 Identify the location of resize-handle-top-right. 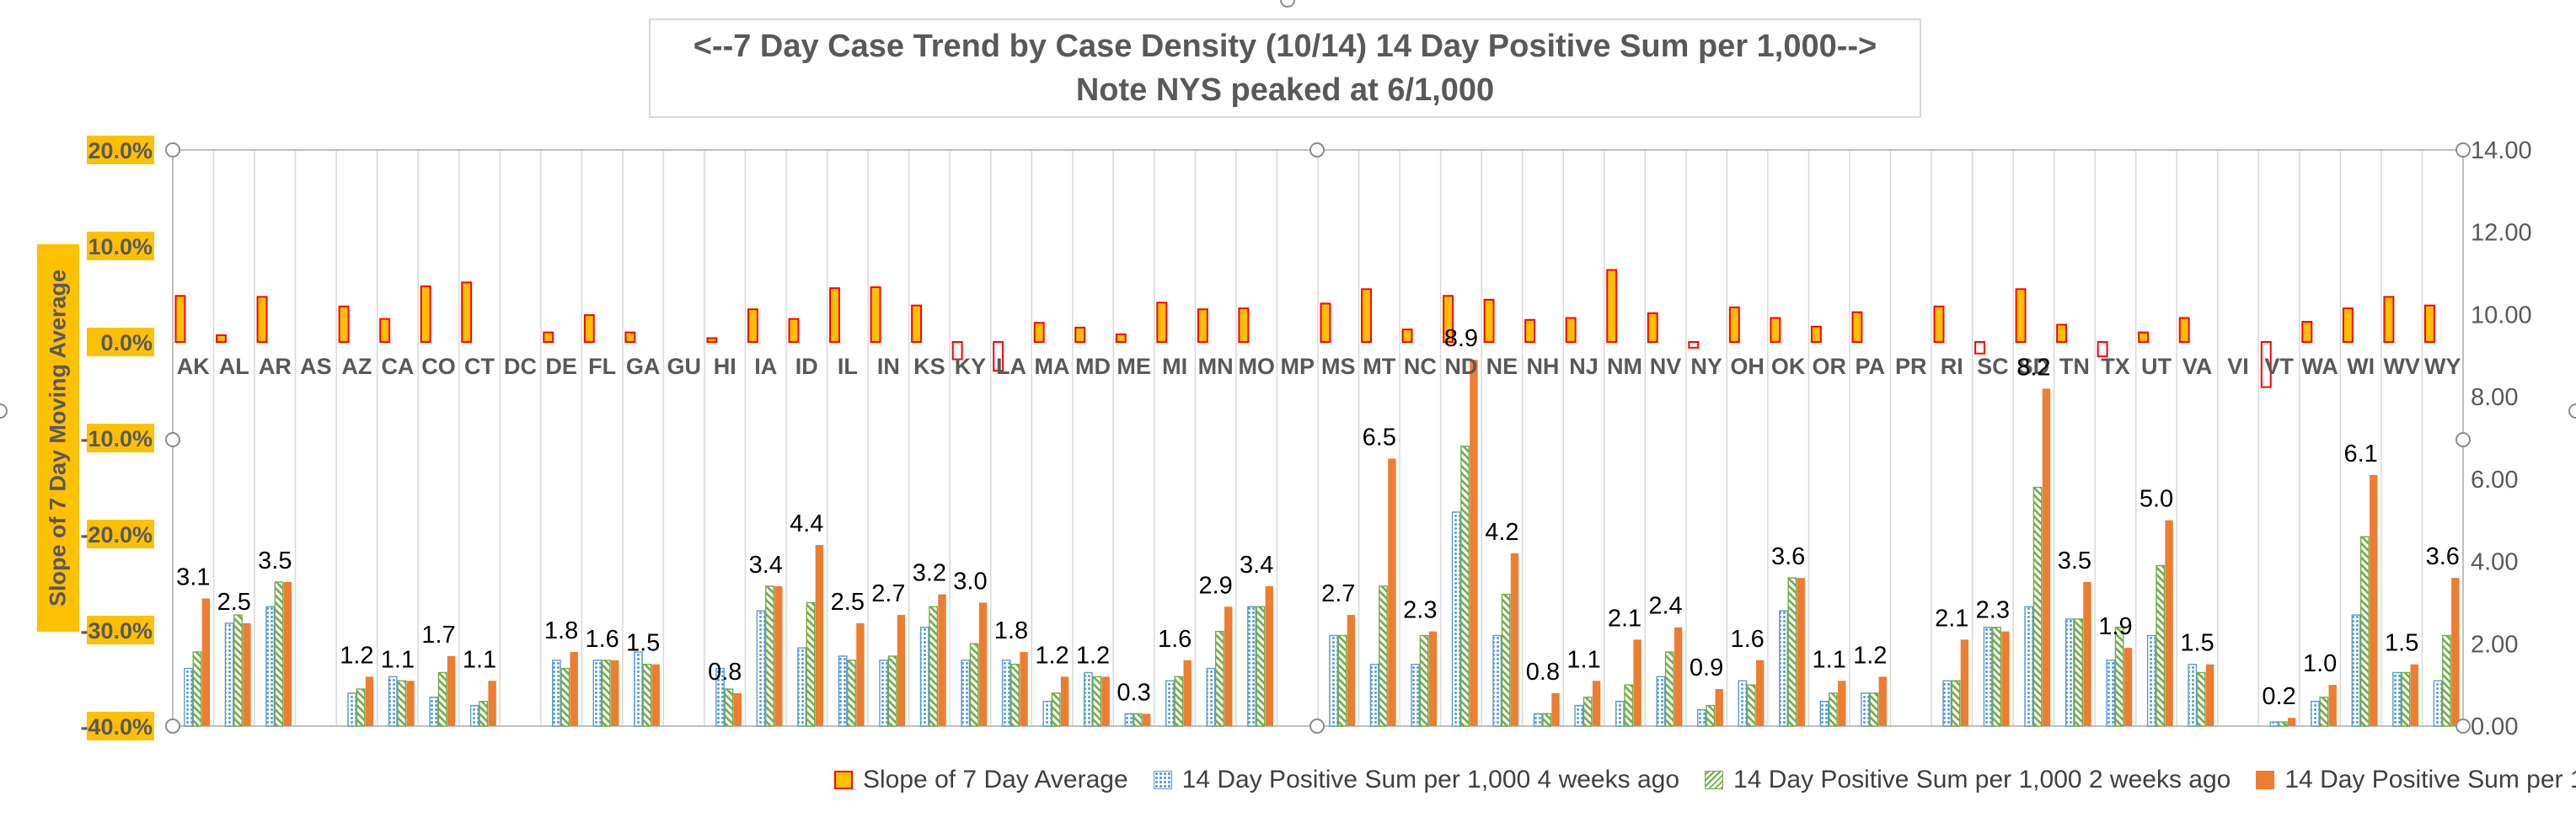
(2463, 150).